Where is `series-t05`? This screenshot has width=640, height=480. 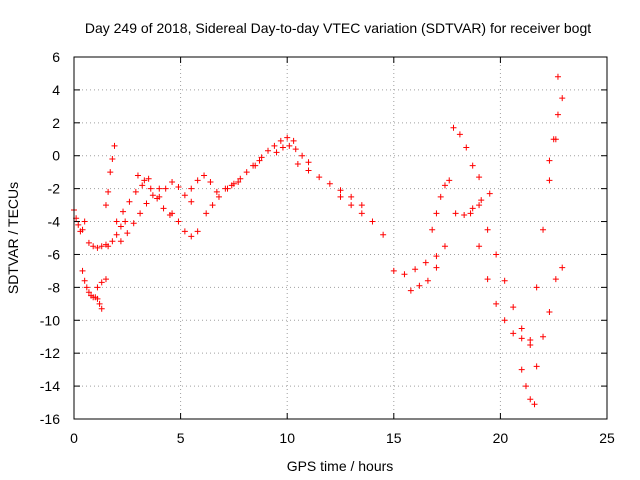
series-t05 is located at coordinates (110, 175).